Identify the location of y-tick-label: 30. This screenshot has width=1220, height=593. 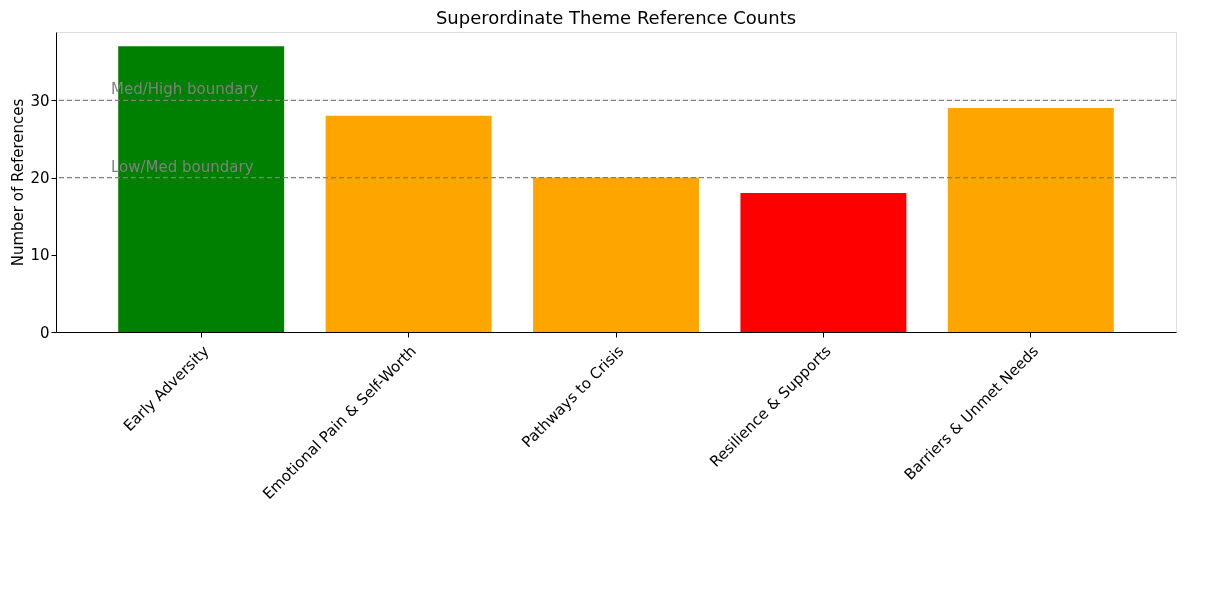
(40, 100).